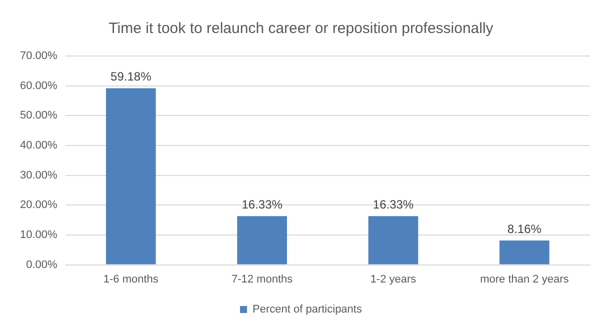  What do you see at coordinates (39, 235) in the screenshot?
I see `y-tick-label: 10.00%` at bounding box center [39, 235].